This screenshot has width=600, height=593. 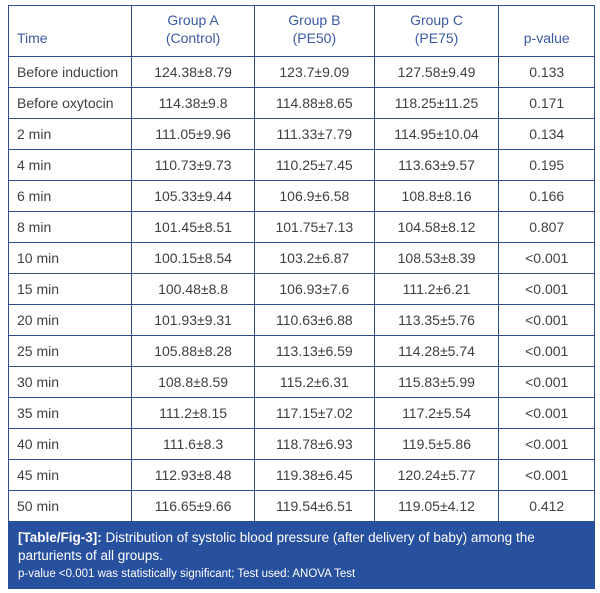 What do you see at coordinates (436, 258) in the screenshot?
I see `cell-group-c: 108.53±8.39` at bounding box center [436, 258].